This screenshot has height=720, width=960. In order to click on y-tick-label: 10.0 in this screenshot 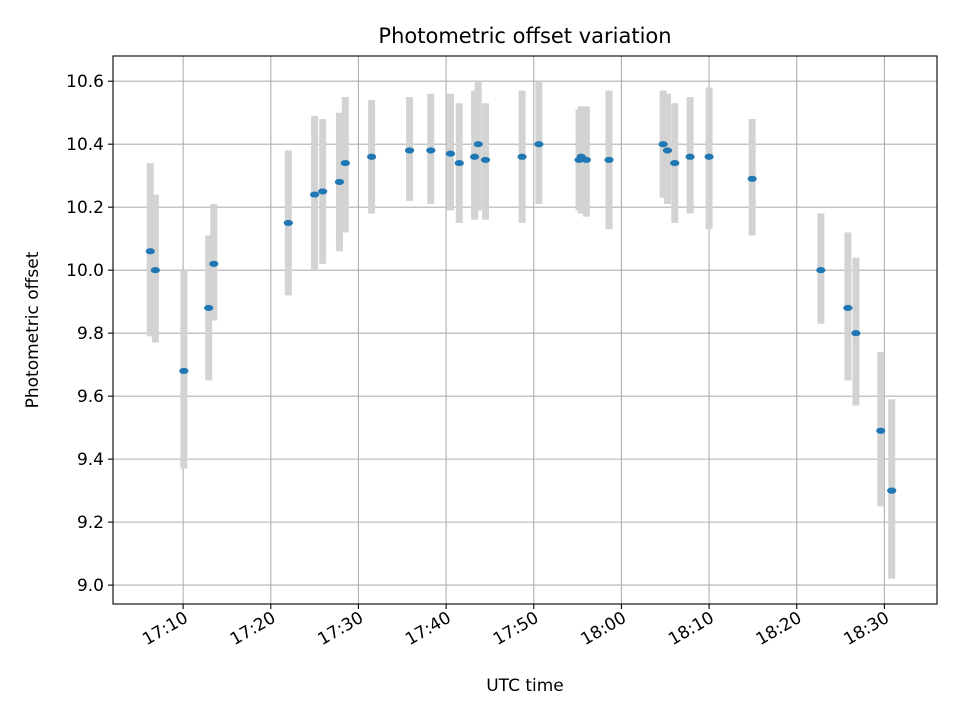, I will do `click(85, 271)`.